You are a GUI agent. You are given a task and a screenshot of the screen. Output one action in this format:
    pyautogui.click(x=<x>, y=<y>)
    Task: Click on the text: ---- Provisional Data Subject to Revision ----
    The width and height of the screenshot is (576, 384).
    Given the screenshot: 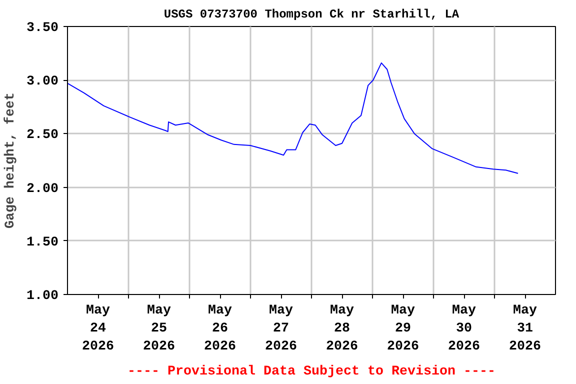 What is the action you would take?
    pyautogui.click(x=312, y=372)
    